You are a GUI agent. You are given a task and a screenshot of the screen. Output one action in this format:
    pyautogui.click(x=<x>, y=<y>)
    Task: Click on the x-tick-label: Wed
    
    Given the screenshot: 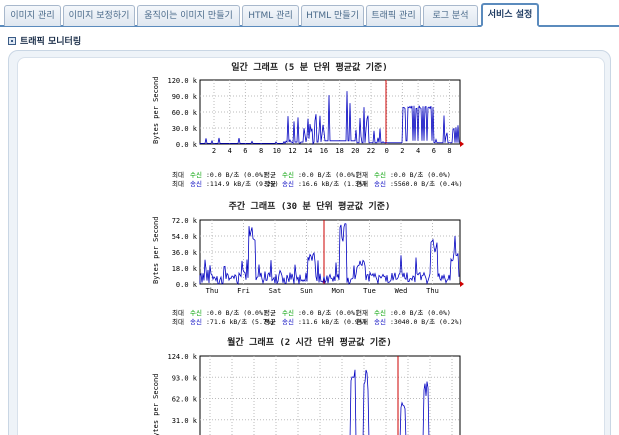 What is the action you would take?
    pyautogui.click(x=401, y=291)
    